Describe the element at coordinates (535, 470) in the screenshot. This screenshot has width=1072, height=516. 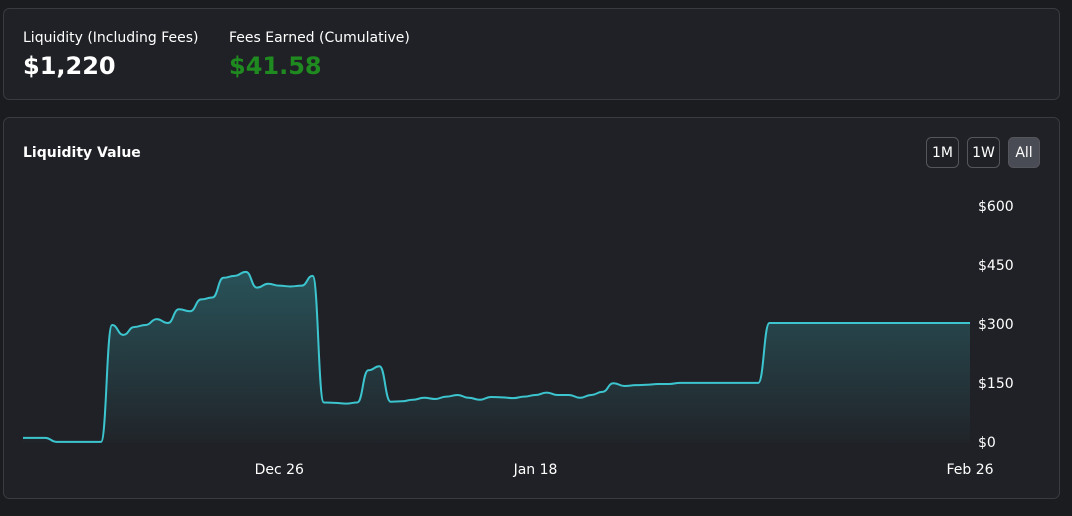
I see `x-tick-label: Jan 18` at that location.